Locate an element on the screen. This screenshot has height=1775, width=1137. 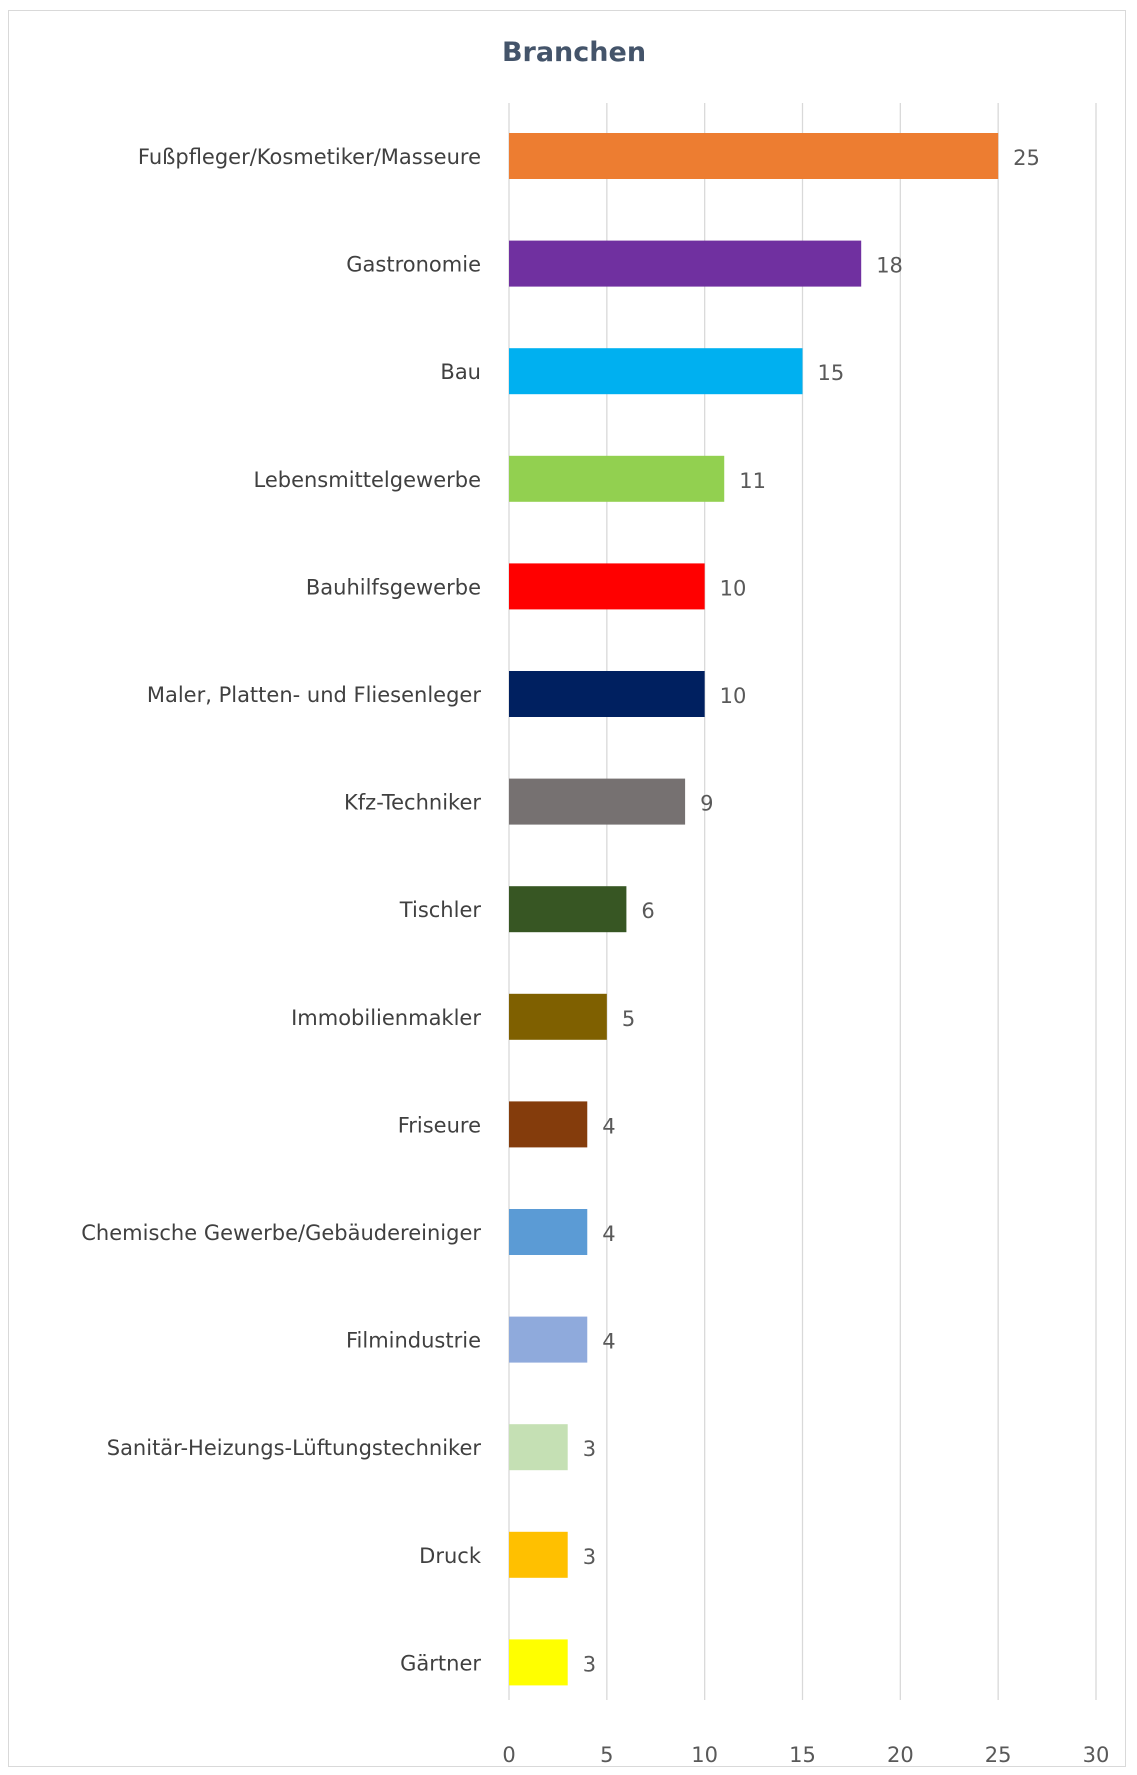
category-label: Gärtner is located at coordinates (440, 1663).